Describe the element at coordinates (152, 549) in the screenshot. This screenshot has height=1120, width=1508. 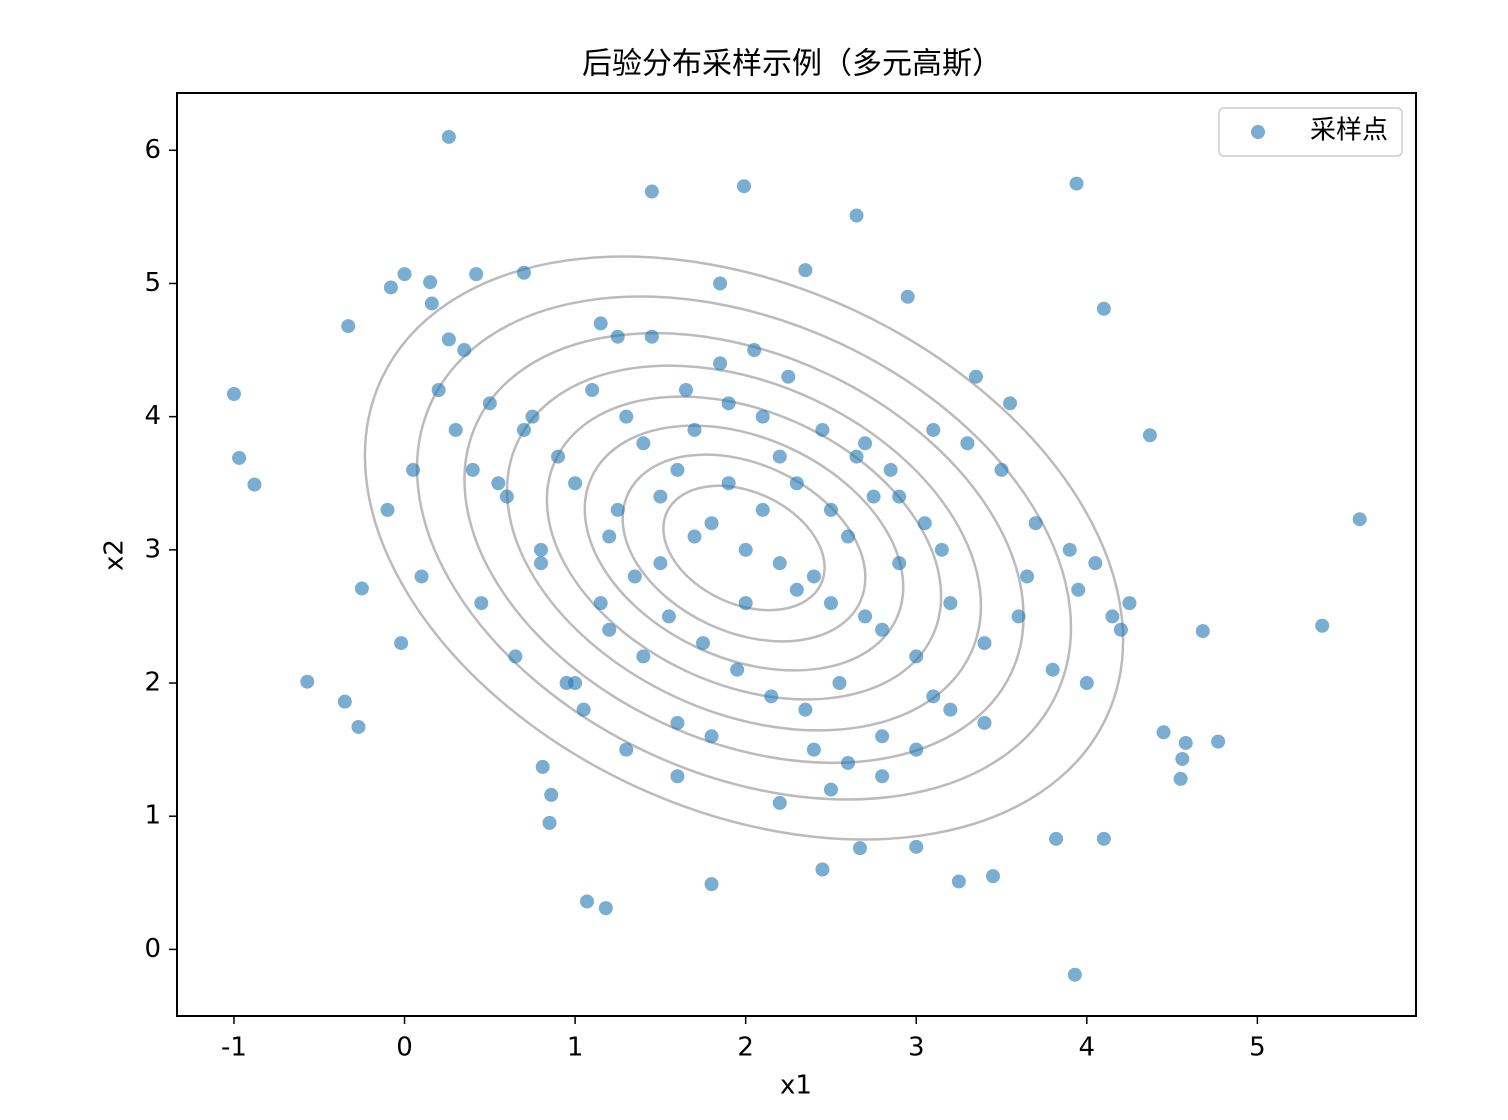
I see `y-tick-label: 3` at that location.